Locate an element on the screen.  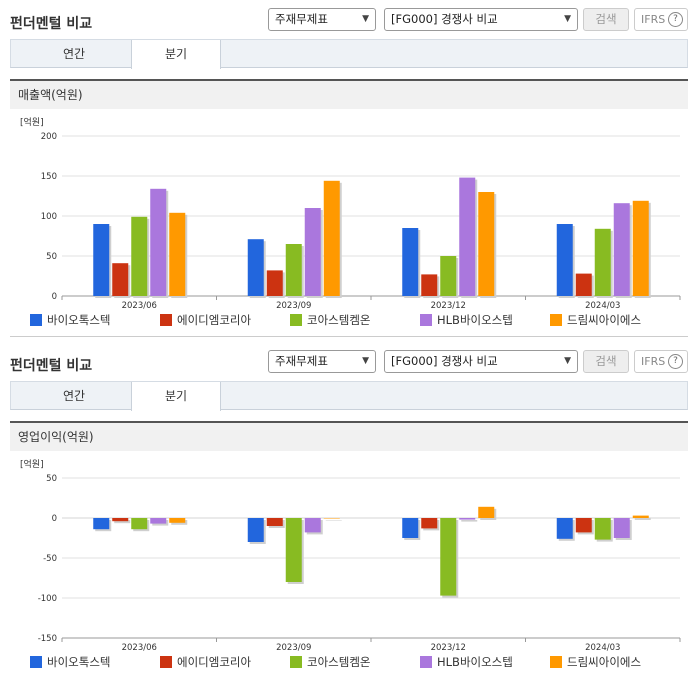
y-tick-label: -150 is located at coordinates (47, 639).